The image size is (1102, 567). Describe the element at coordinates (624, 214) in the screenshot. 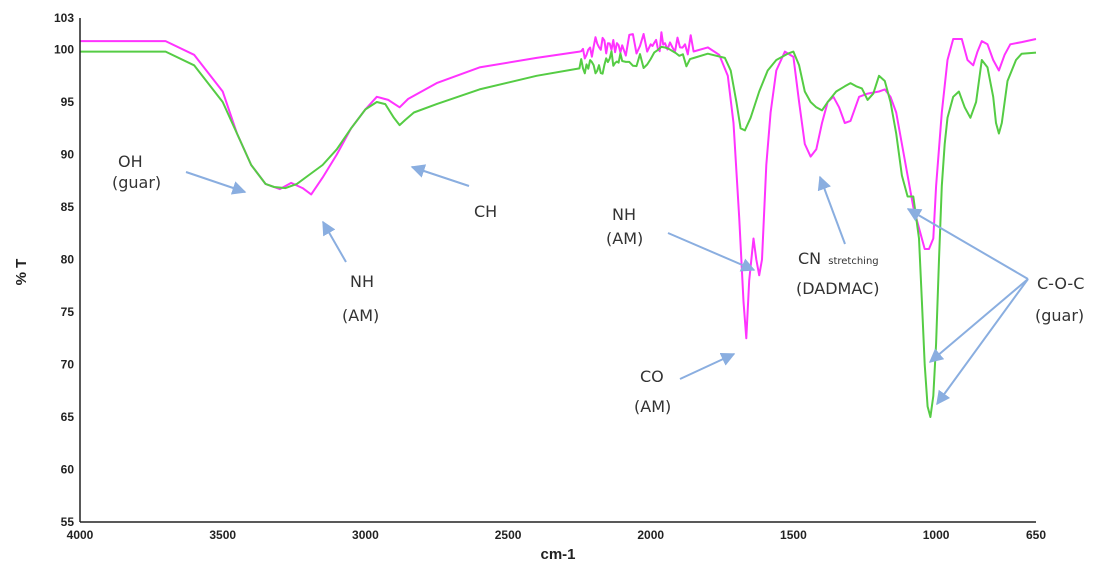

I see `annotation-nh2-line1: NH` at that location.